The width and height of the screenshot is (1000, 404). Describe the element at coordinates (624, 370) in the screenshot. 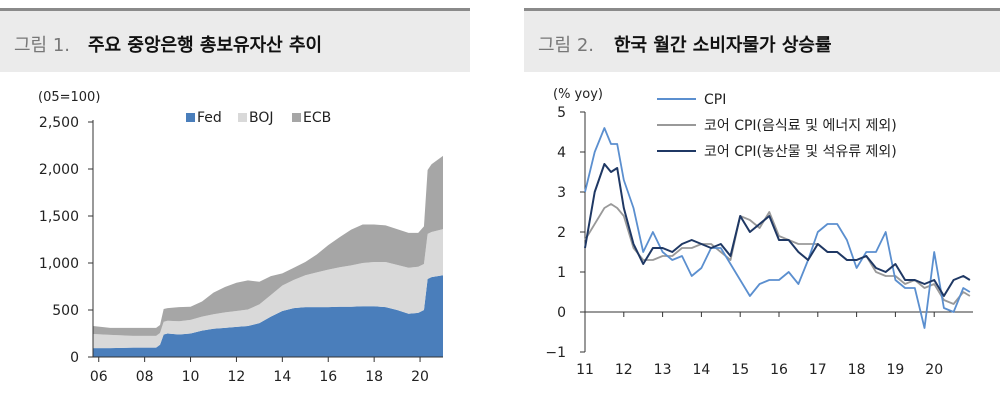

I see `right-x-tick-label: 12` at that location.